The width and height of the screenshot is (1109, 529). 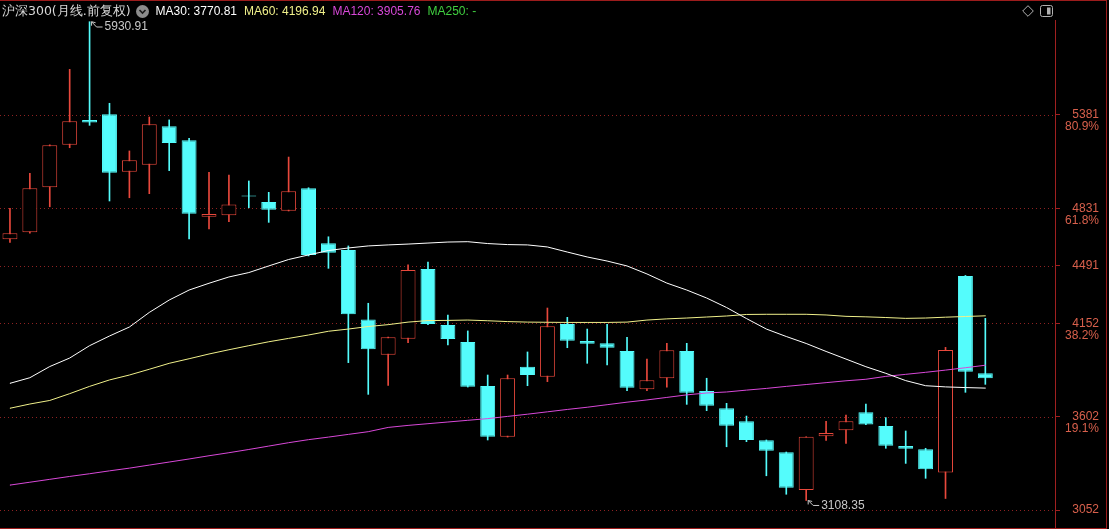 What do you see at coordinates (1082, 328) in the screenshot?
I see `y-tick-label: 4152 38.2%` at bounding box center [1082, 328].